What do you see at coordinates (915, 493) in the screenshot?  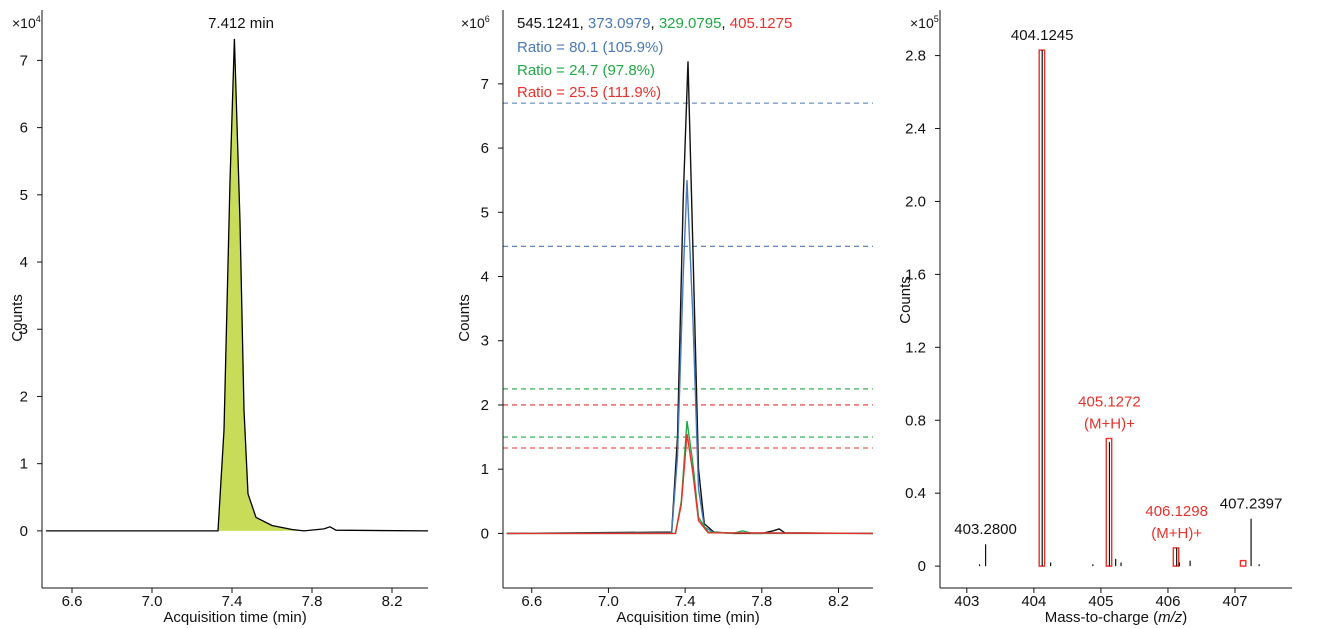 I see `y-tick-label: 0.4` at bounding box center [915, 493].